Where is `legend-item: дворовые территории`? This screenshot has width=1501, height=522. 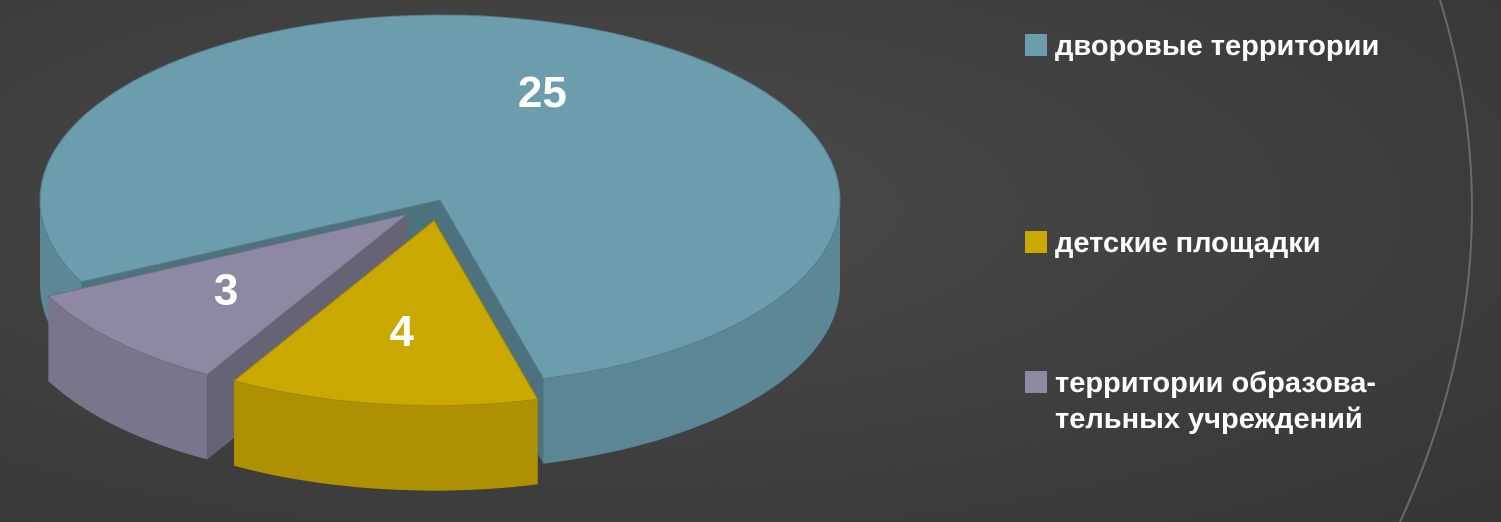 legend-item: дворовые территории is located at coordinates (1263, 46).